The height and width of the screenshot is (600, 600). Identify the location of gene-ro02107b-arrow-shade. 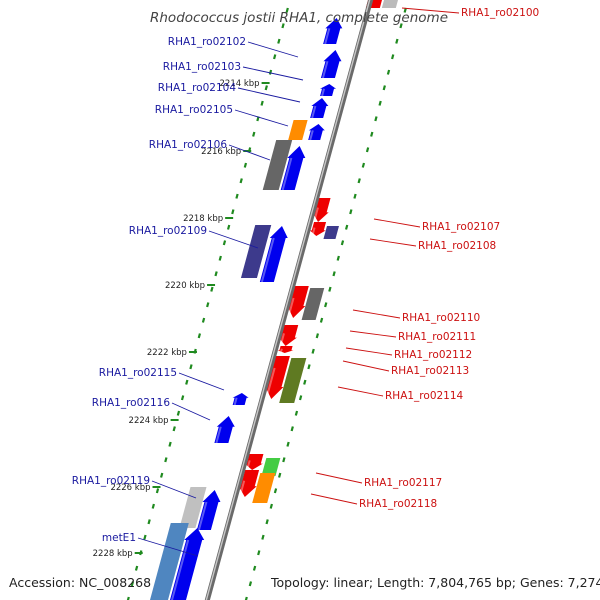
(313, 232).